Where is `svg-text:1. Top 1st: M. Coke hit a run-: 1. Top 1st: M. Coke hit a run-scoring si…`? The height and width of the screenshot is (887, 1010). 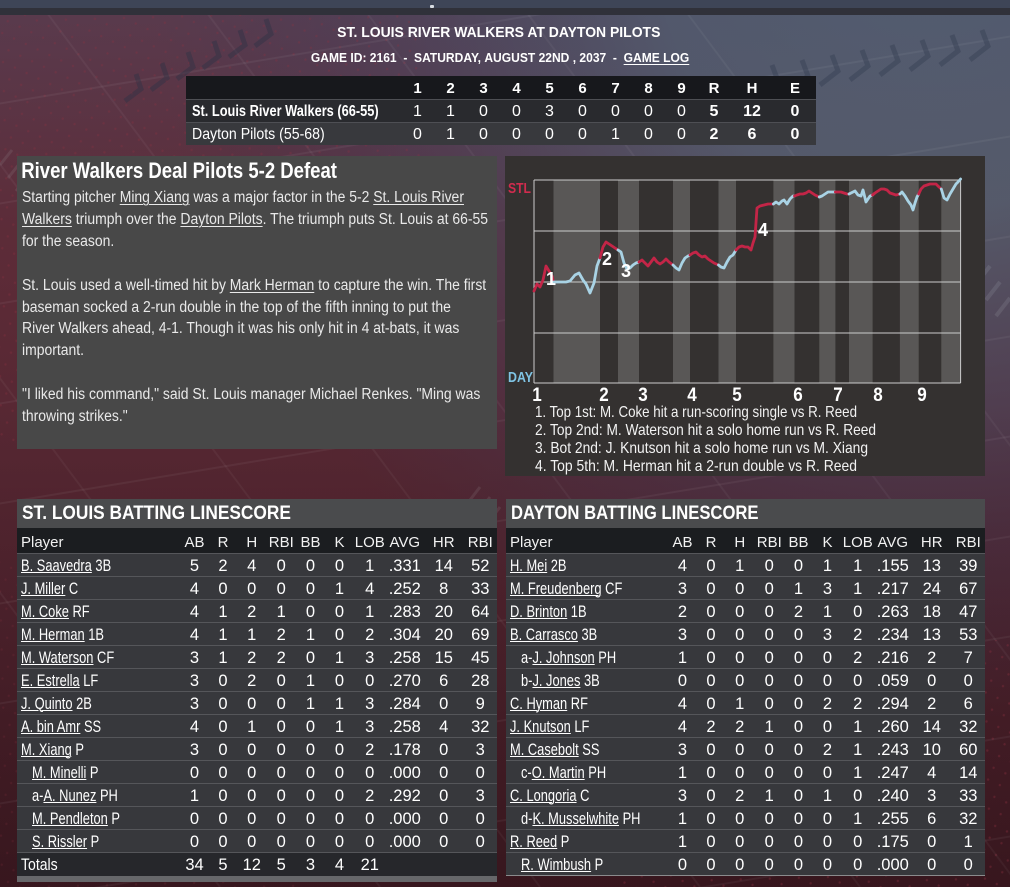
svg-text:1. Top 1st: M. Coke hit a run-: 1. Top 1st: M. Coke hit a run-scoring si… is located at coordinates (696, 412).